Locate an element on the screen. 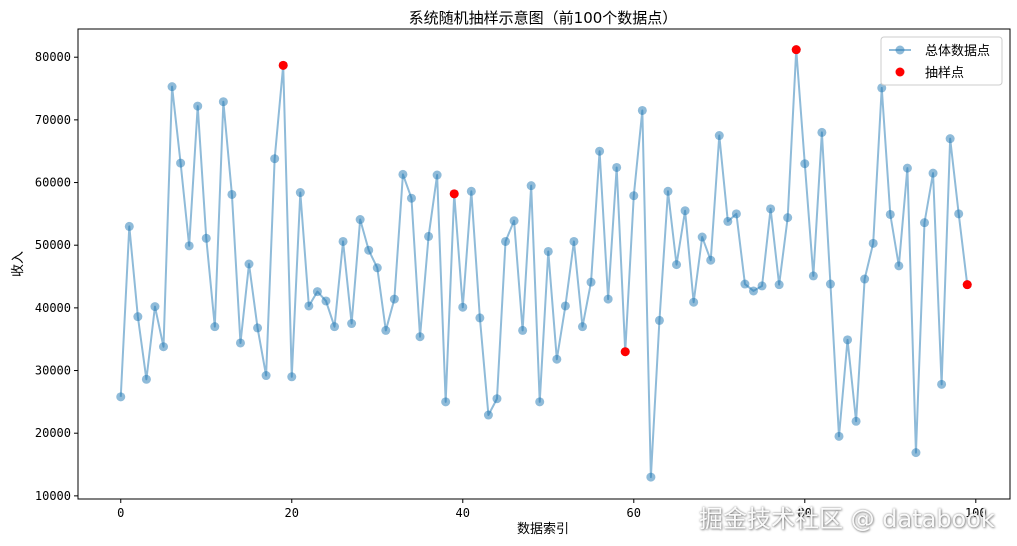 Image resolution: width=1017 pixels, height=546 pixels. x-axis: 0 20 40 60 80 100 is located at coordinates (552, 509).